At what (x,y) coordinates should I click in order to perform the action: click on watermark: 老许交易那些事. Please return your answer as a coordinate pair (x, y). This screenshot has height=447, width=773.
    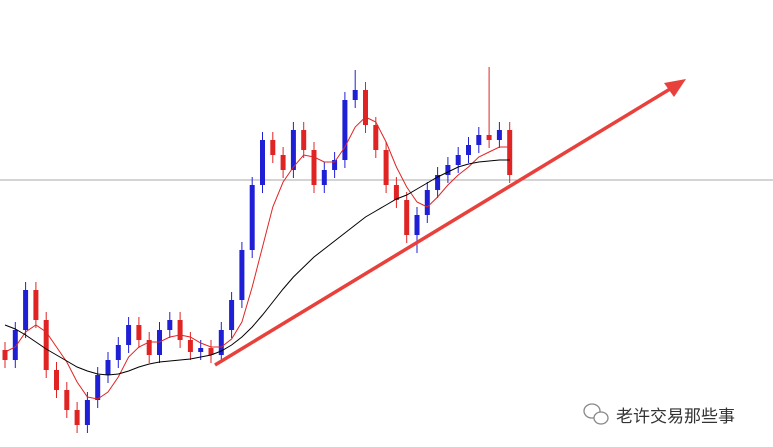
    Looking at the image, I should click on (675, 417).